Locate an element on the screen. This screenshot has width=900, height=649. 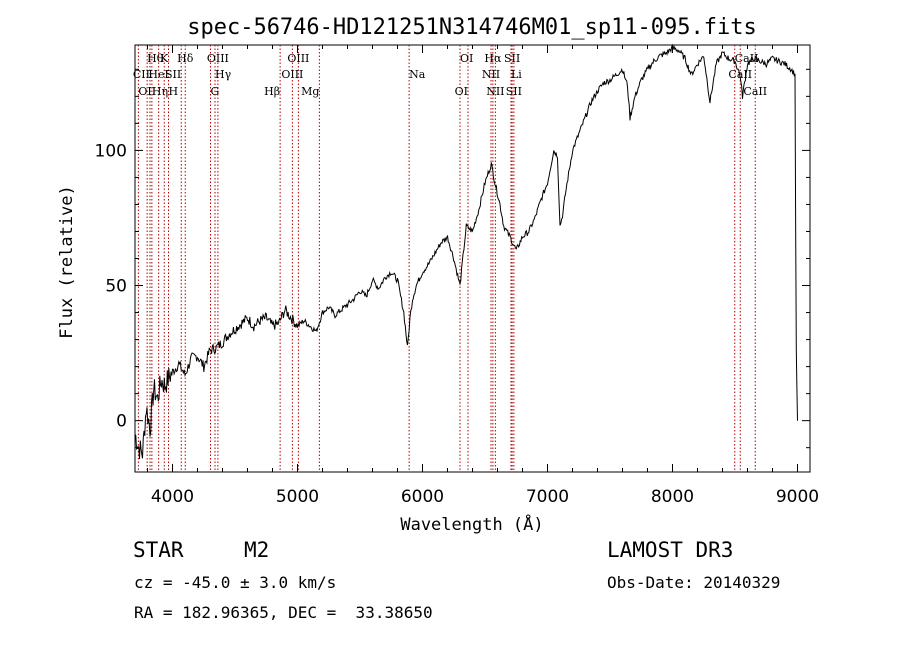
line-marker-label: G is located at coordinates (215, 91).